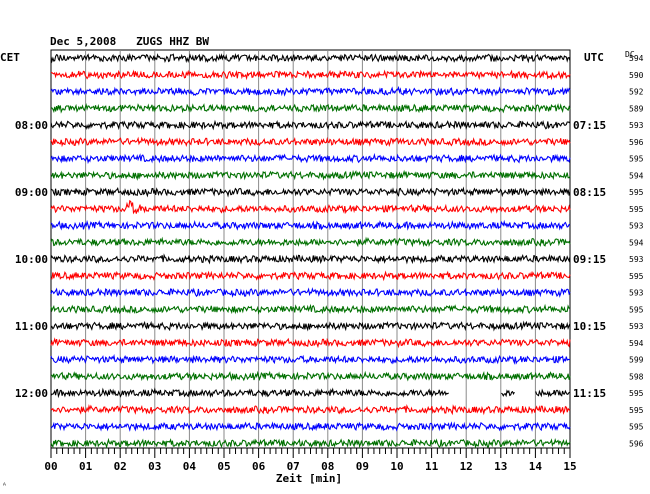  I want to click on x-tick-label: 13, so click(500, 466).